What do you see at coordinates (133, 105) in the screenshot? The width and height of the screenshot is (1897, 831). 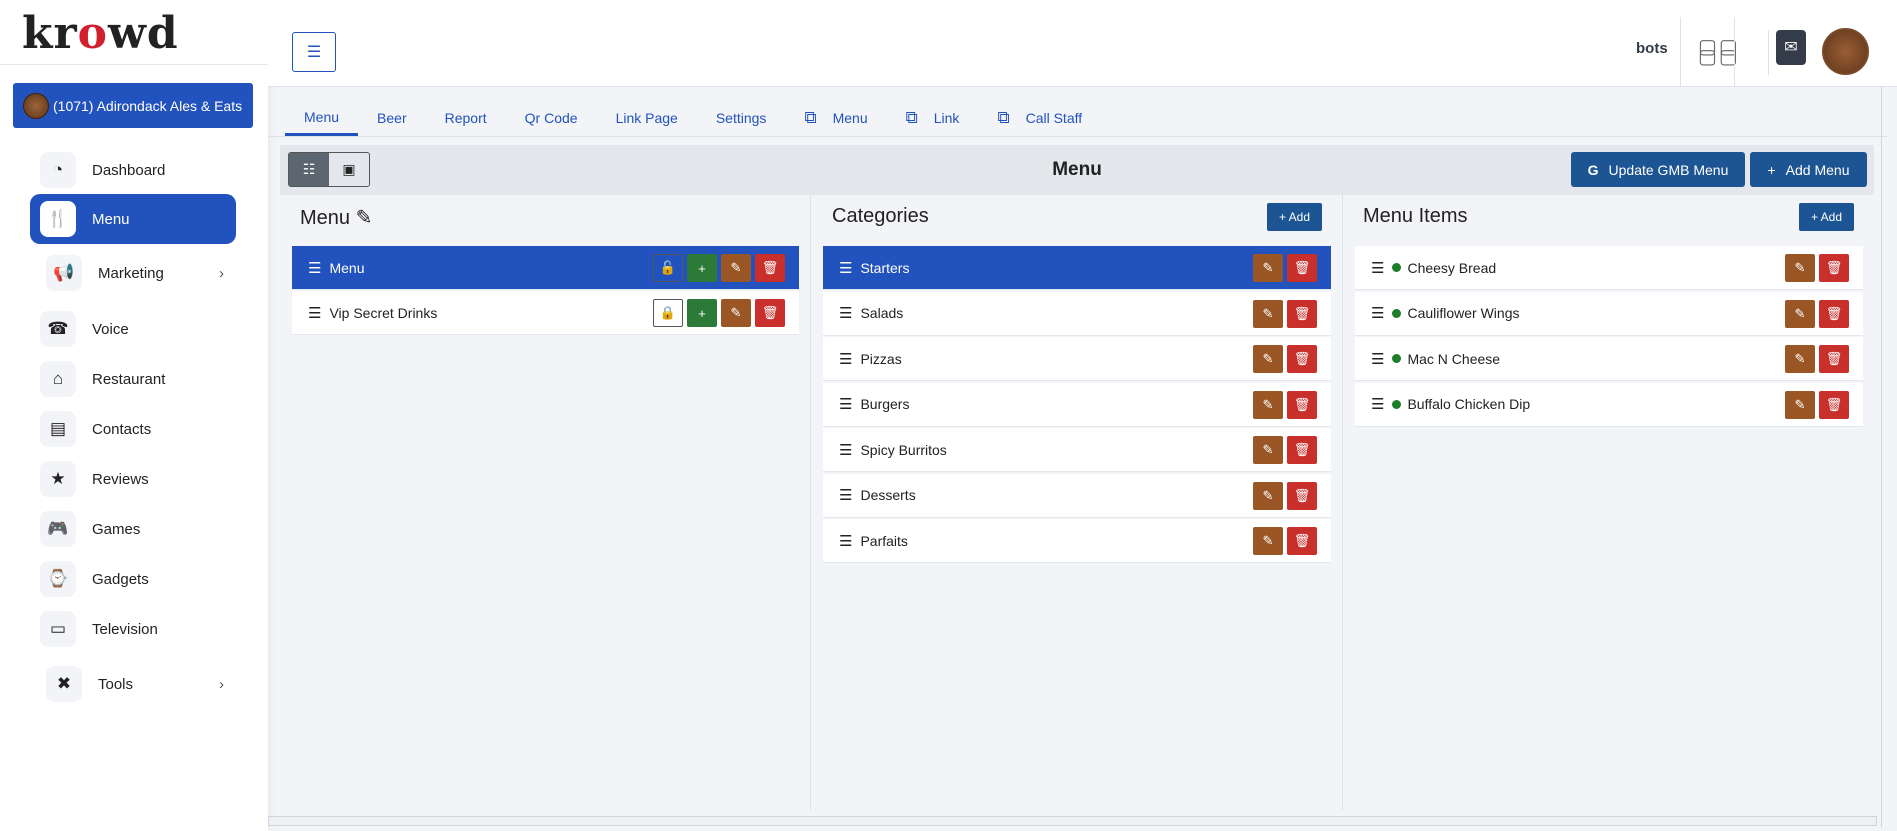 I see `business-selector: (1071) Adirondack Ales & Eats` at bounding box center [133, 105].